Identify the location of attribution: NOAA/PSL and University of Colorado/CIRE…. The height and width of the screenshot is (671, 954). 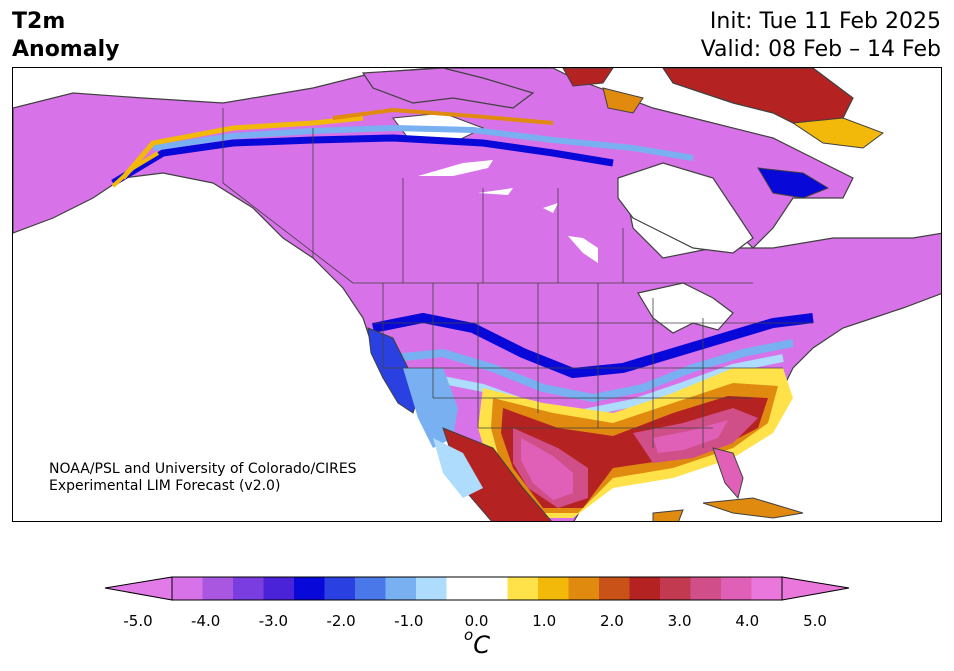
(203, 478).